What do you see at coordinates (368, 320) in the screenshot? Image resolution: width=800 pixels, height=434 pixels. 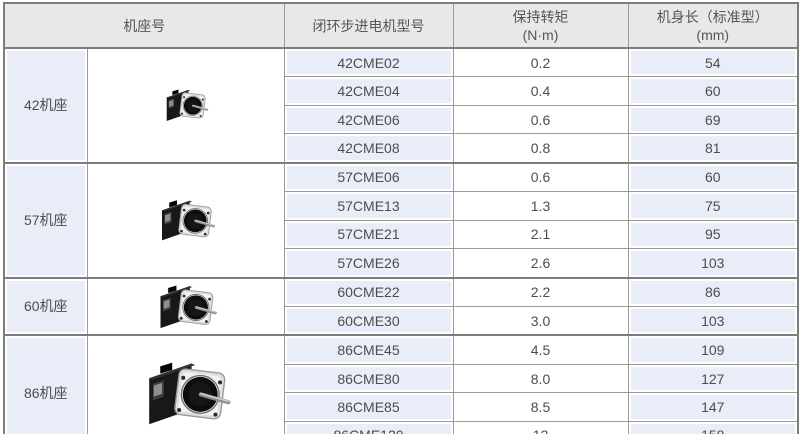 I see `model-cell: 60CME30` at bounding box center [368, 320].